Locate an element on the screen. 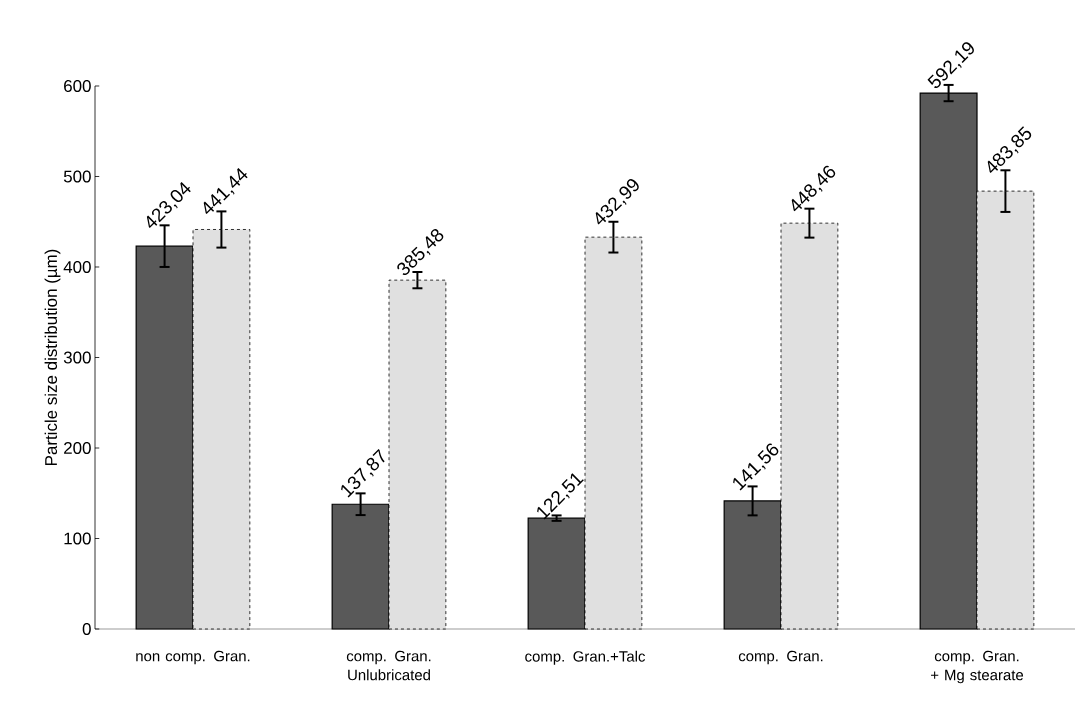  y-tick-label: 300 is located at coordinates (77, 357).